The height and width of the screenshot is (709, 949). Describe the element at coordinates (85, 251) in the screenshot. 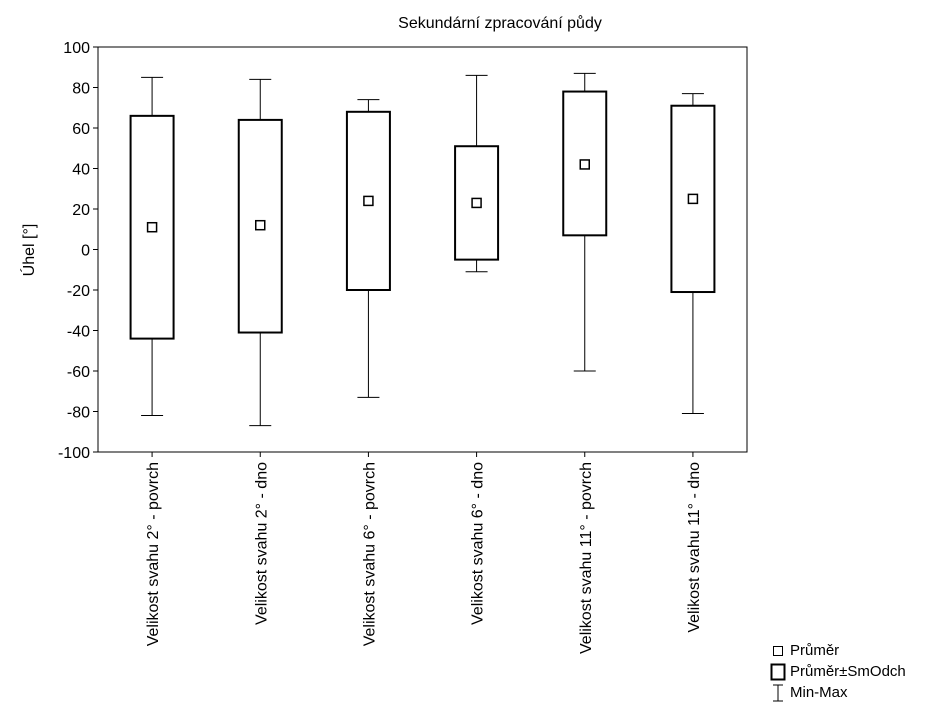

I see `y-tick-label: 0` at that location.